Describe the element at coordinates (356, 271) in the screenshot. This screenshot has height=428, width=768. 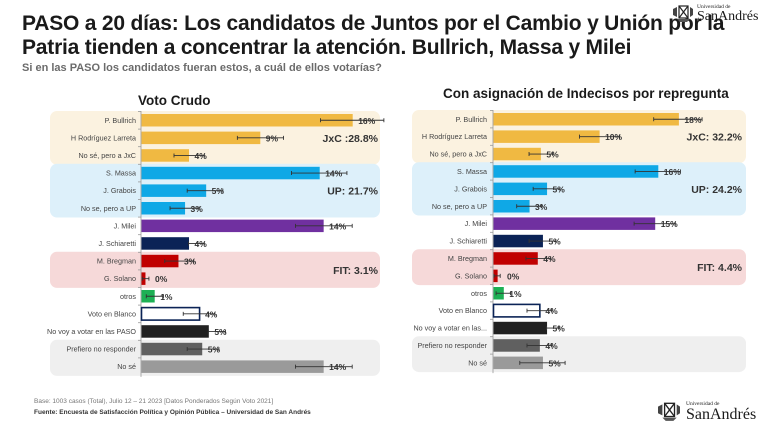
I see `group-total-label: FIT: 3.1%` at that location.